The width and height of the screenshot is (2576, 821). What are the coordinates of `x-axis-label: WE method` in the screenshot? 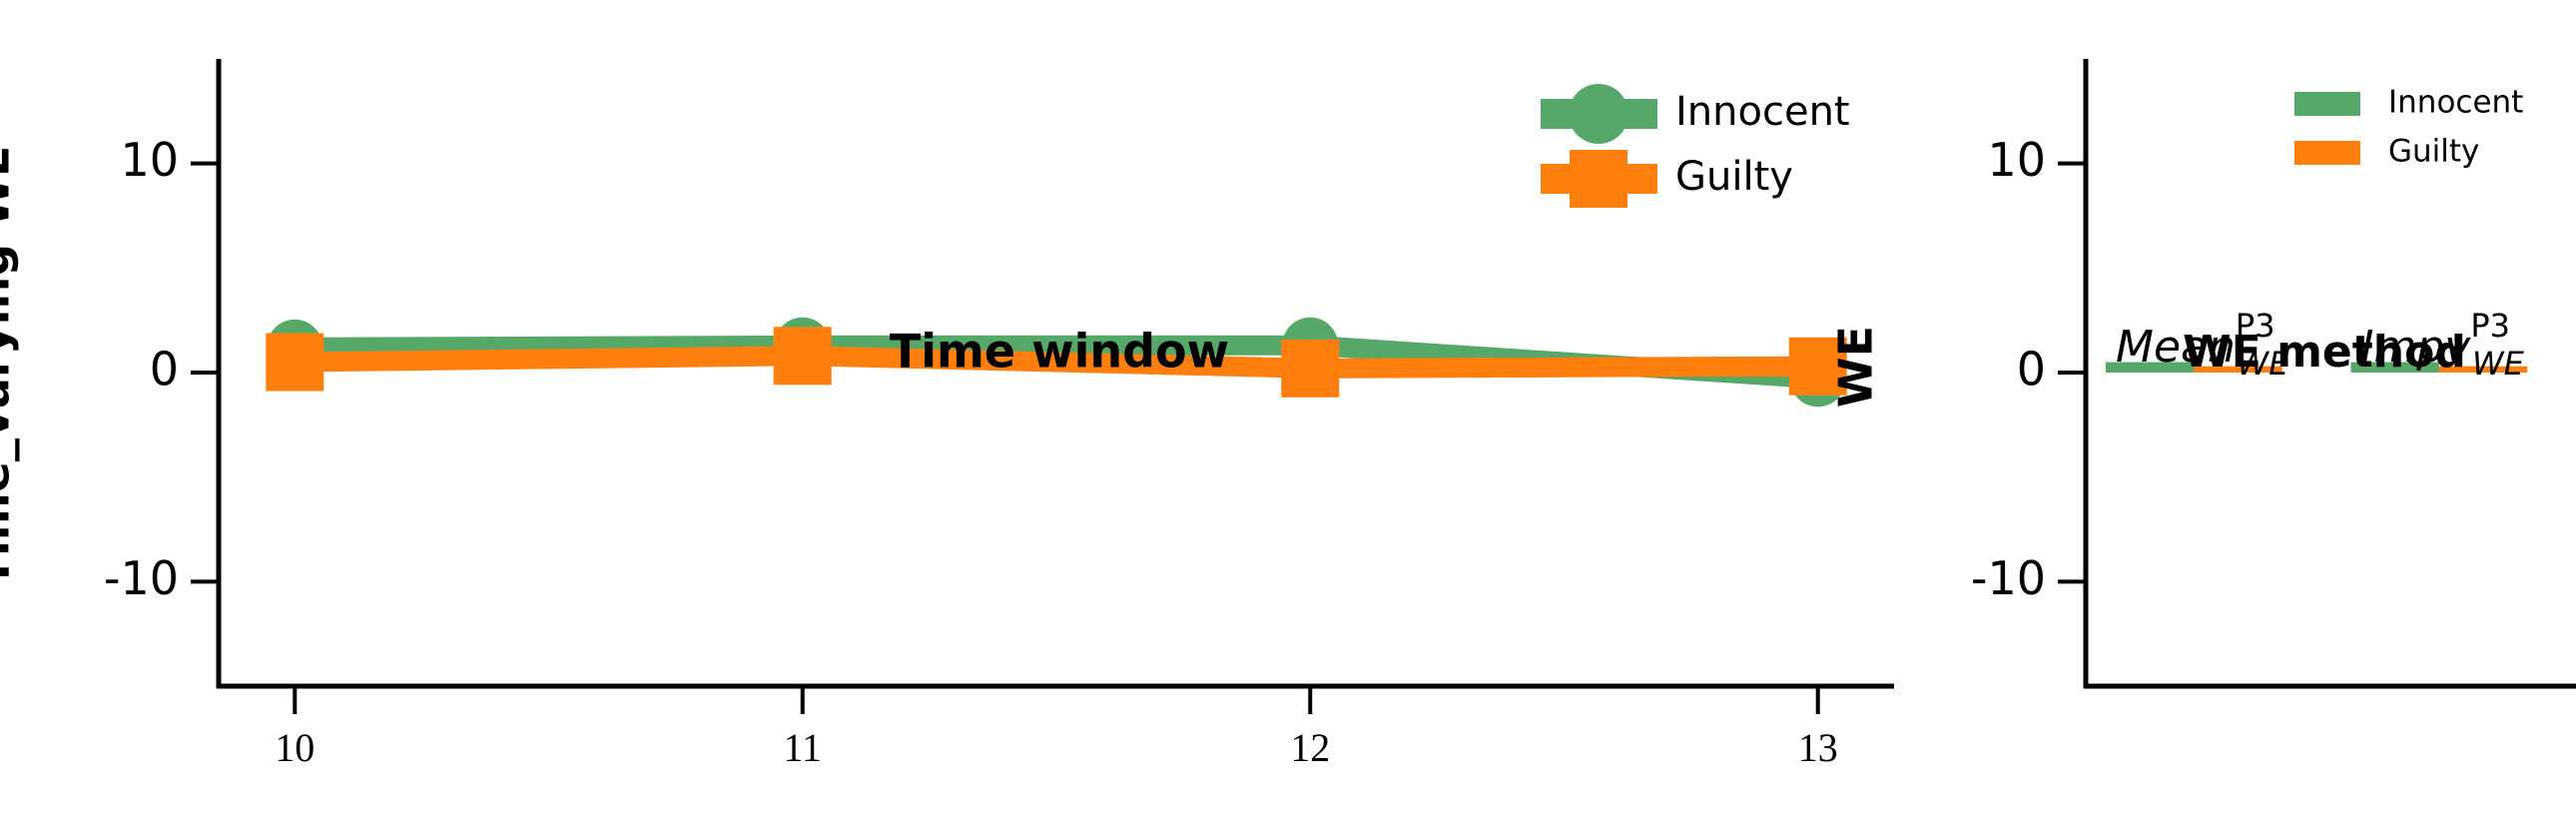 It's located at (2324, 352).